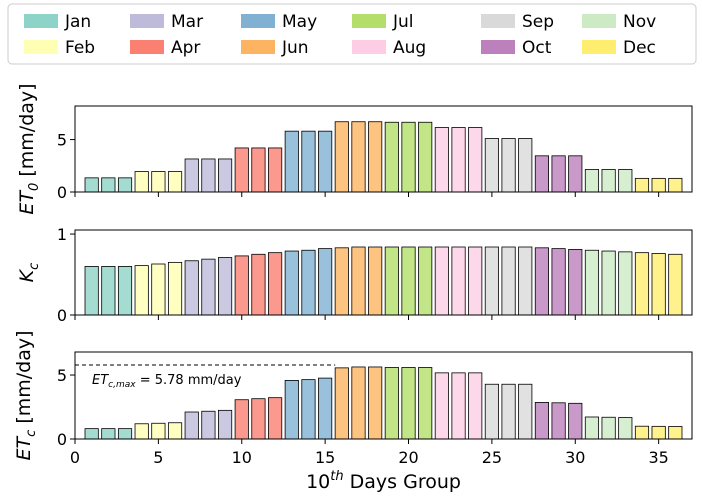 The image size is (702, 503). I want to click on x-tick-label: 20, so click(408, 457).